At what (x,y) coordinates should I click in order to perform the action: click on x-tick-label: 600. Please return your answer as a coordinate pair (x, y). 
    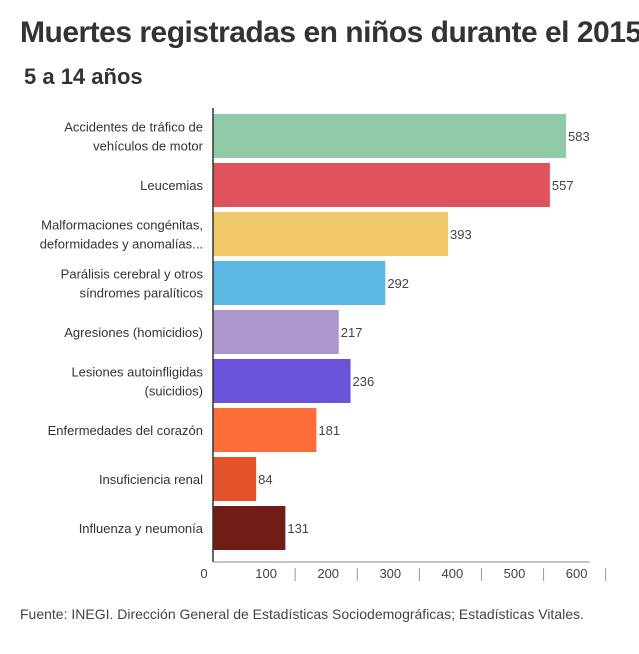
    Looking at the image, I should click on (577, 573).